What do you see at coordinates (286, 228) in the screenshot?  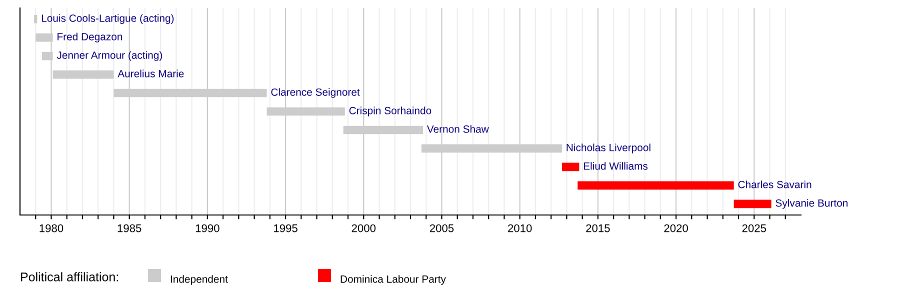 I see `x-tick-label: 1995` at bounding box center [286, 228].